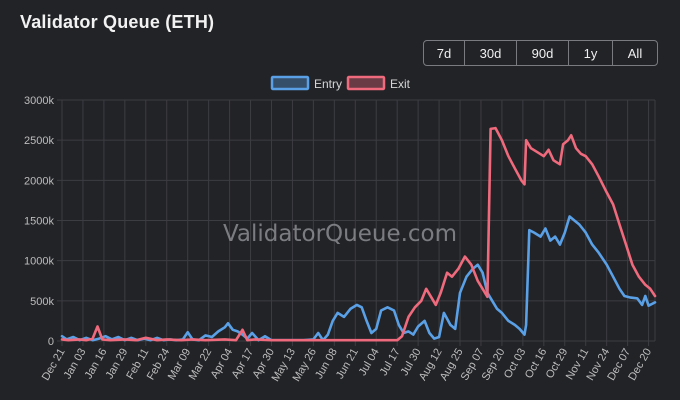 The image size is (680, 400). What do you see at coordinates (39, 101) in the screenshot?
I see `y-tick-label: 3000k` at bounding box center [39, 101].